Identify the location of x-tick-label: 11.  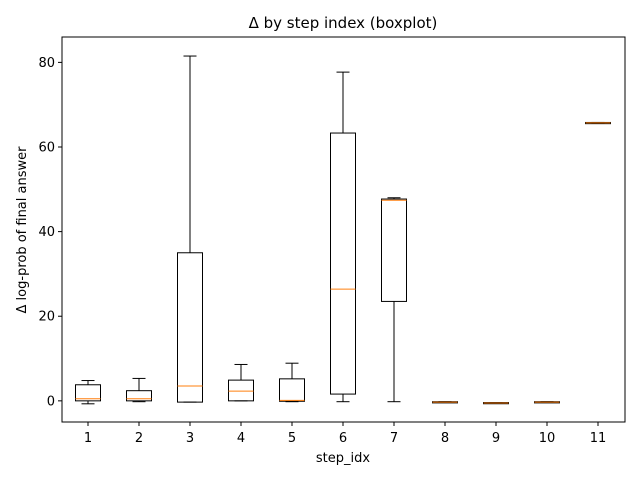
(598, 438).